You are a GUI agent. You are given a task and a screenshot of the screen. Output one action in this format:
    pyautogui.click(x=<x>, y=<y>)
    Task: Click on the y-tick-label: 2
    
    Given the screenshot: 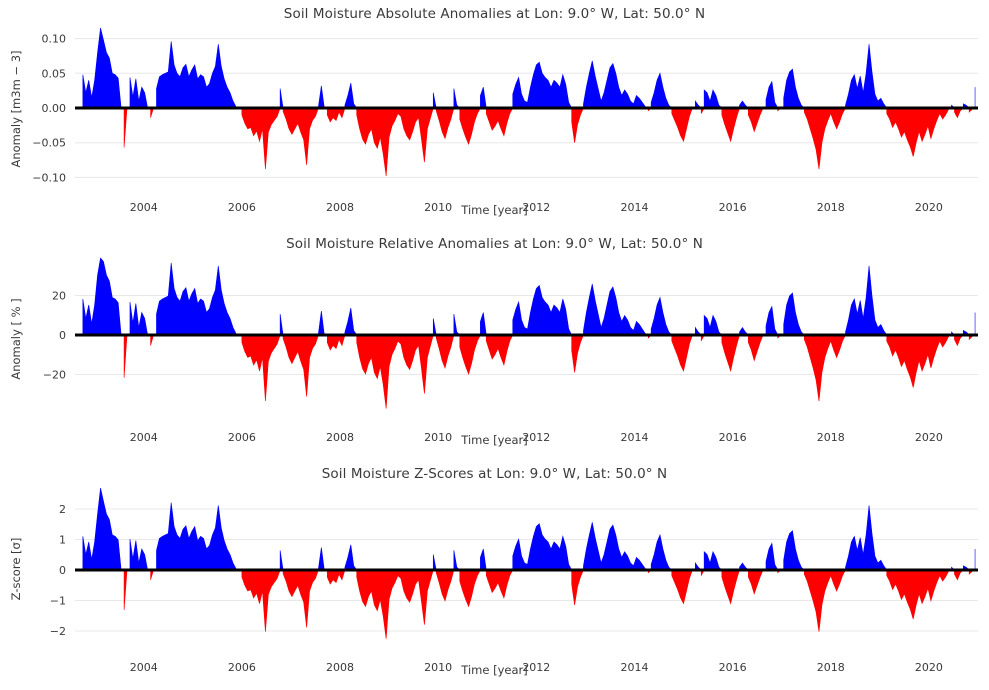 What is the action you would take?
    pyautogui.click(x=62, y=509)
    